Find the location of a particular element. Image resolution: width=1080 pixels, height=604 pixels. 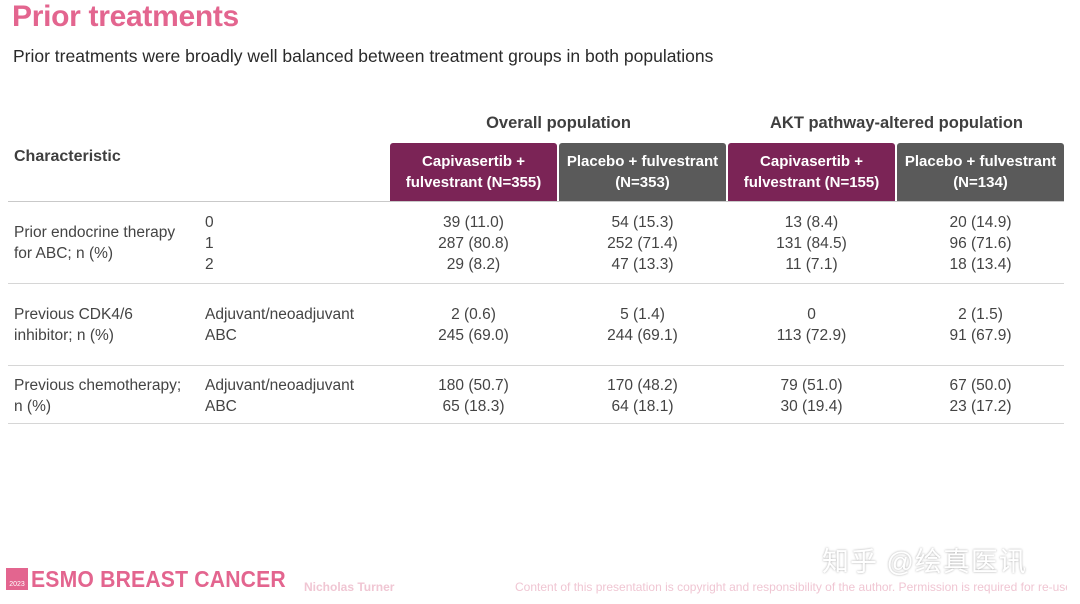

table-cell: 67 (50.0) is located at coordinates (980, 385).